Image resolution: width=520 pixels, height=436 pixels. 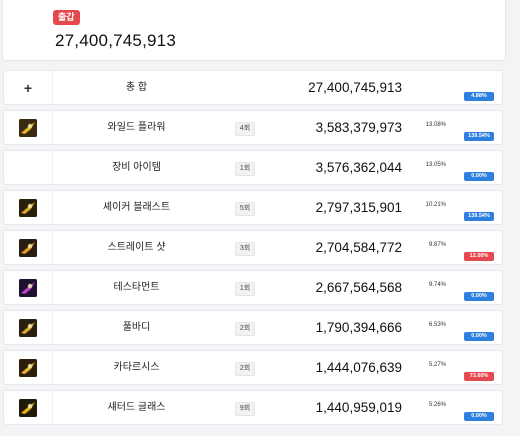 I want to click on damage-value: 27,400,745,913, so click(x=355, y=87).